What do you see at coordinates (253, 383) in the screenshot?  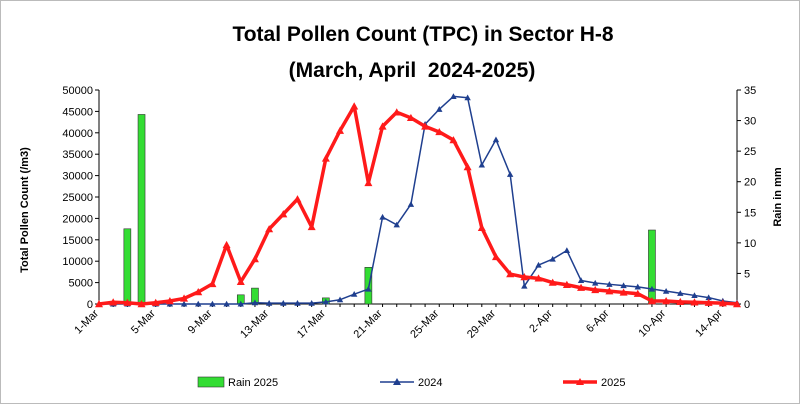 I see `legend-label-Rain 2025: Rain 2025` at bounding box center [253, 383].